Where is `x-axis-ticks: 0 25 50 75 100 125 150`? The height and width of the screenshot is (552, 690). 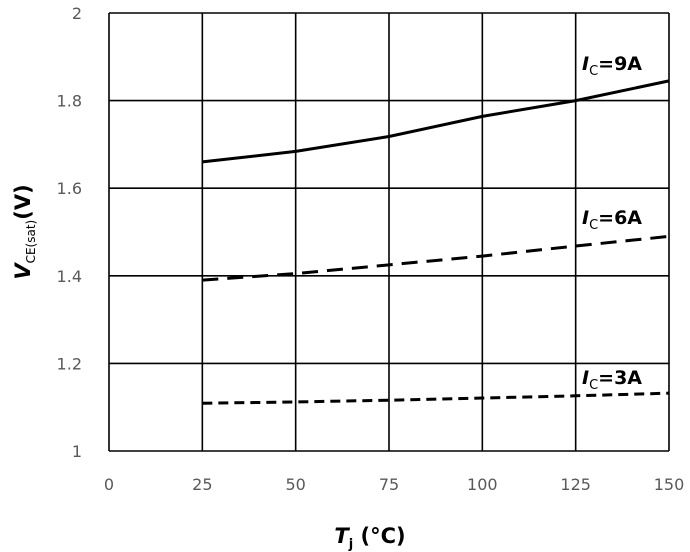 x-axis-ticks: 0 25 50 75 100 125 150 is located at coordinates (394, 484).